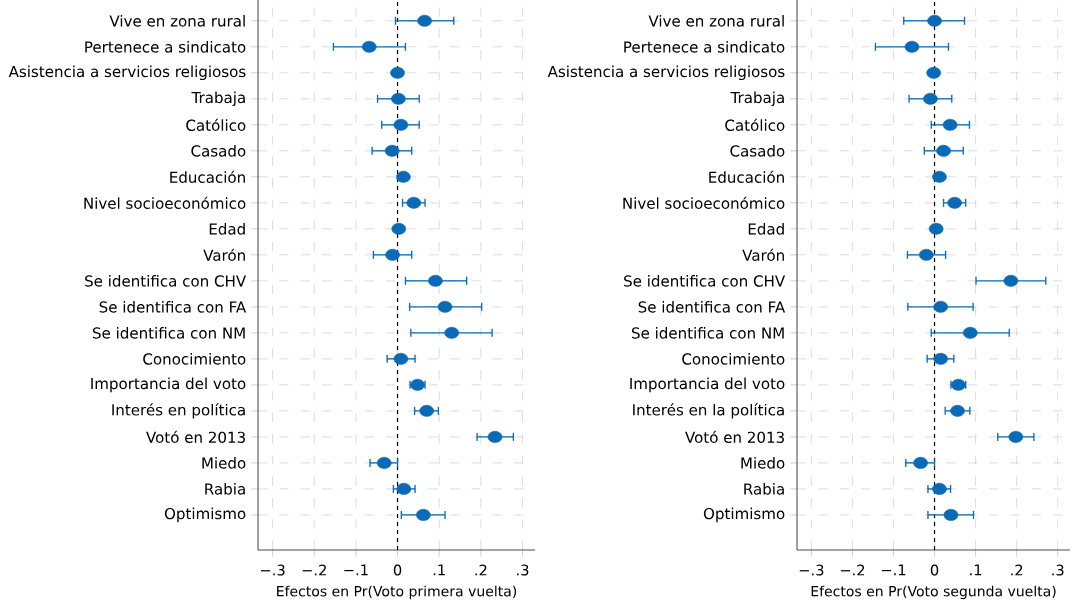 The height and width of the screenshot is (614, 1074). I want to click on y-tick-label: Interés en política, so click(178, 411).